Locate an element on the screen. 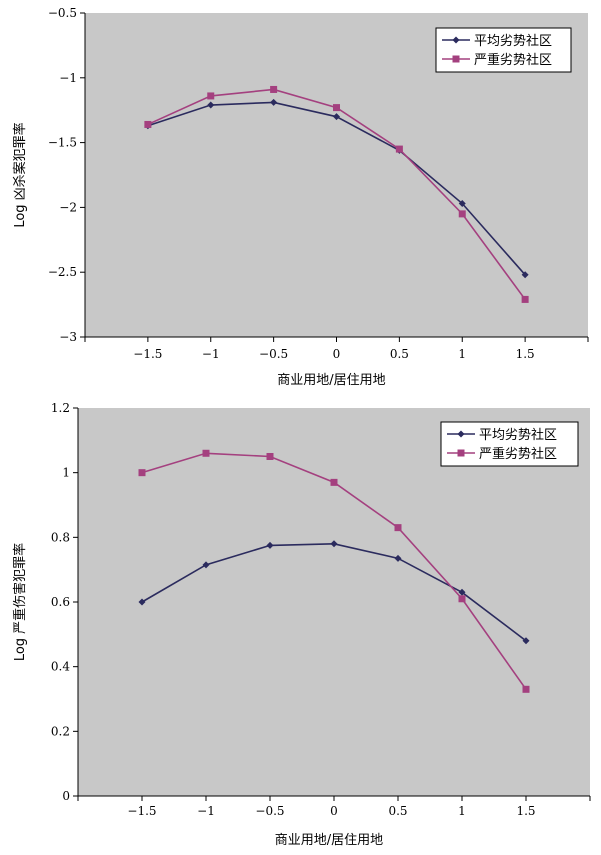 This screenshot has width=601, height=855. y-tick-label: −2.5 is located at coordinates (62, 272).